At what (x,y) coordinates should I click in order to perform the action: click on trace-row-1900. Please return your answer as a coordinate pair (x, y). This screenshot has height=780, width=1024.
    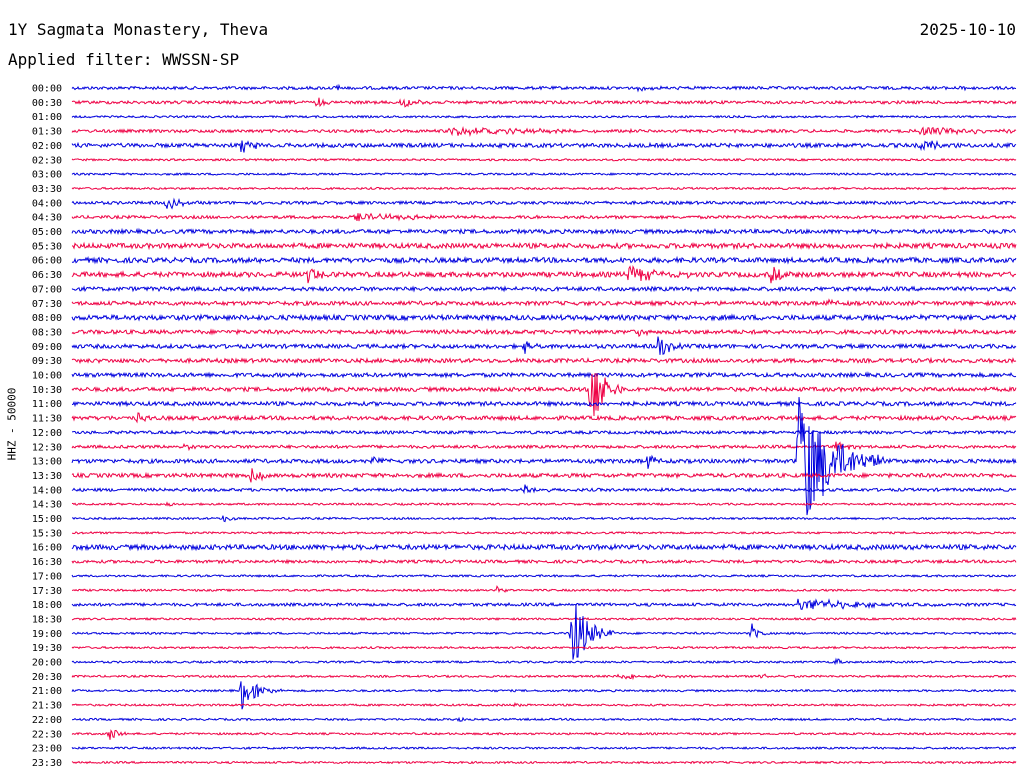
    Looking at the image, I should click on (544, 631).